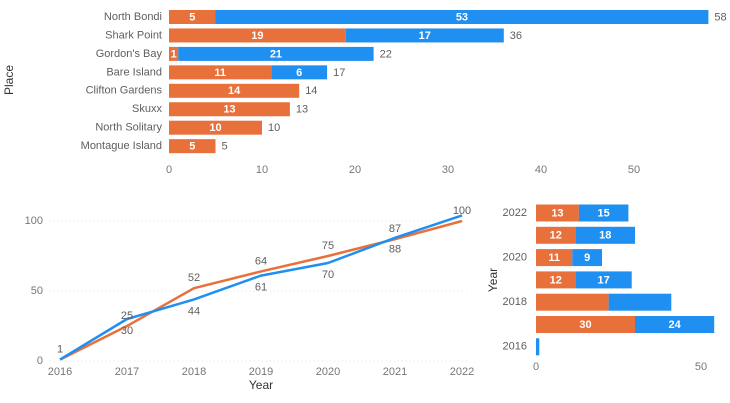 This screenshot has height=403, width=730. Describe the element at coordinates (328, 372) in the screenshot. I see `x-tick-label: 2020` at that location.